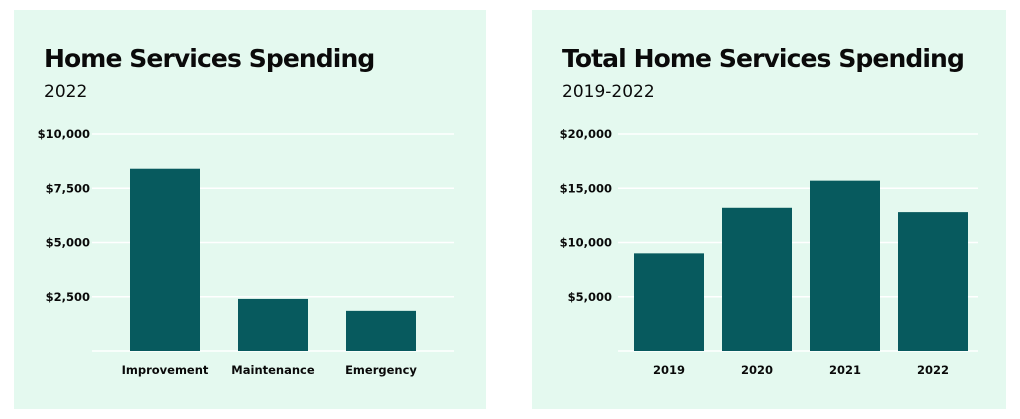 This screenshot has width=1020, height=419. Describe the element at coordinates (68, 297) in the screenshot. I see `y-tick-label: $2,500` at that location.